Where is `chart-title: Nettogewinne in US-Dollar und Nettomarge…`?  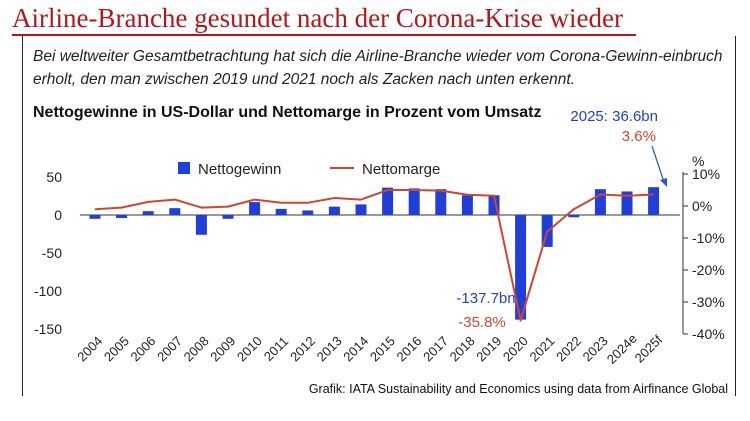 chart-title: Nettogewinne in US-Dollar und Nettomarge… is located at coordinates (287, 112).